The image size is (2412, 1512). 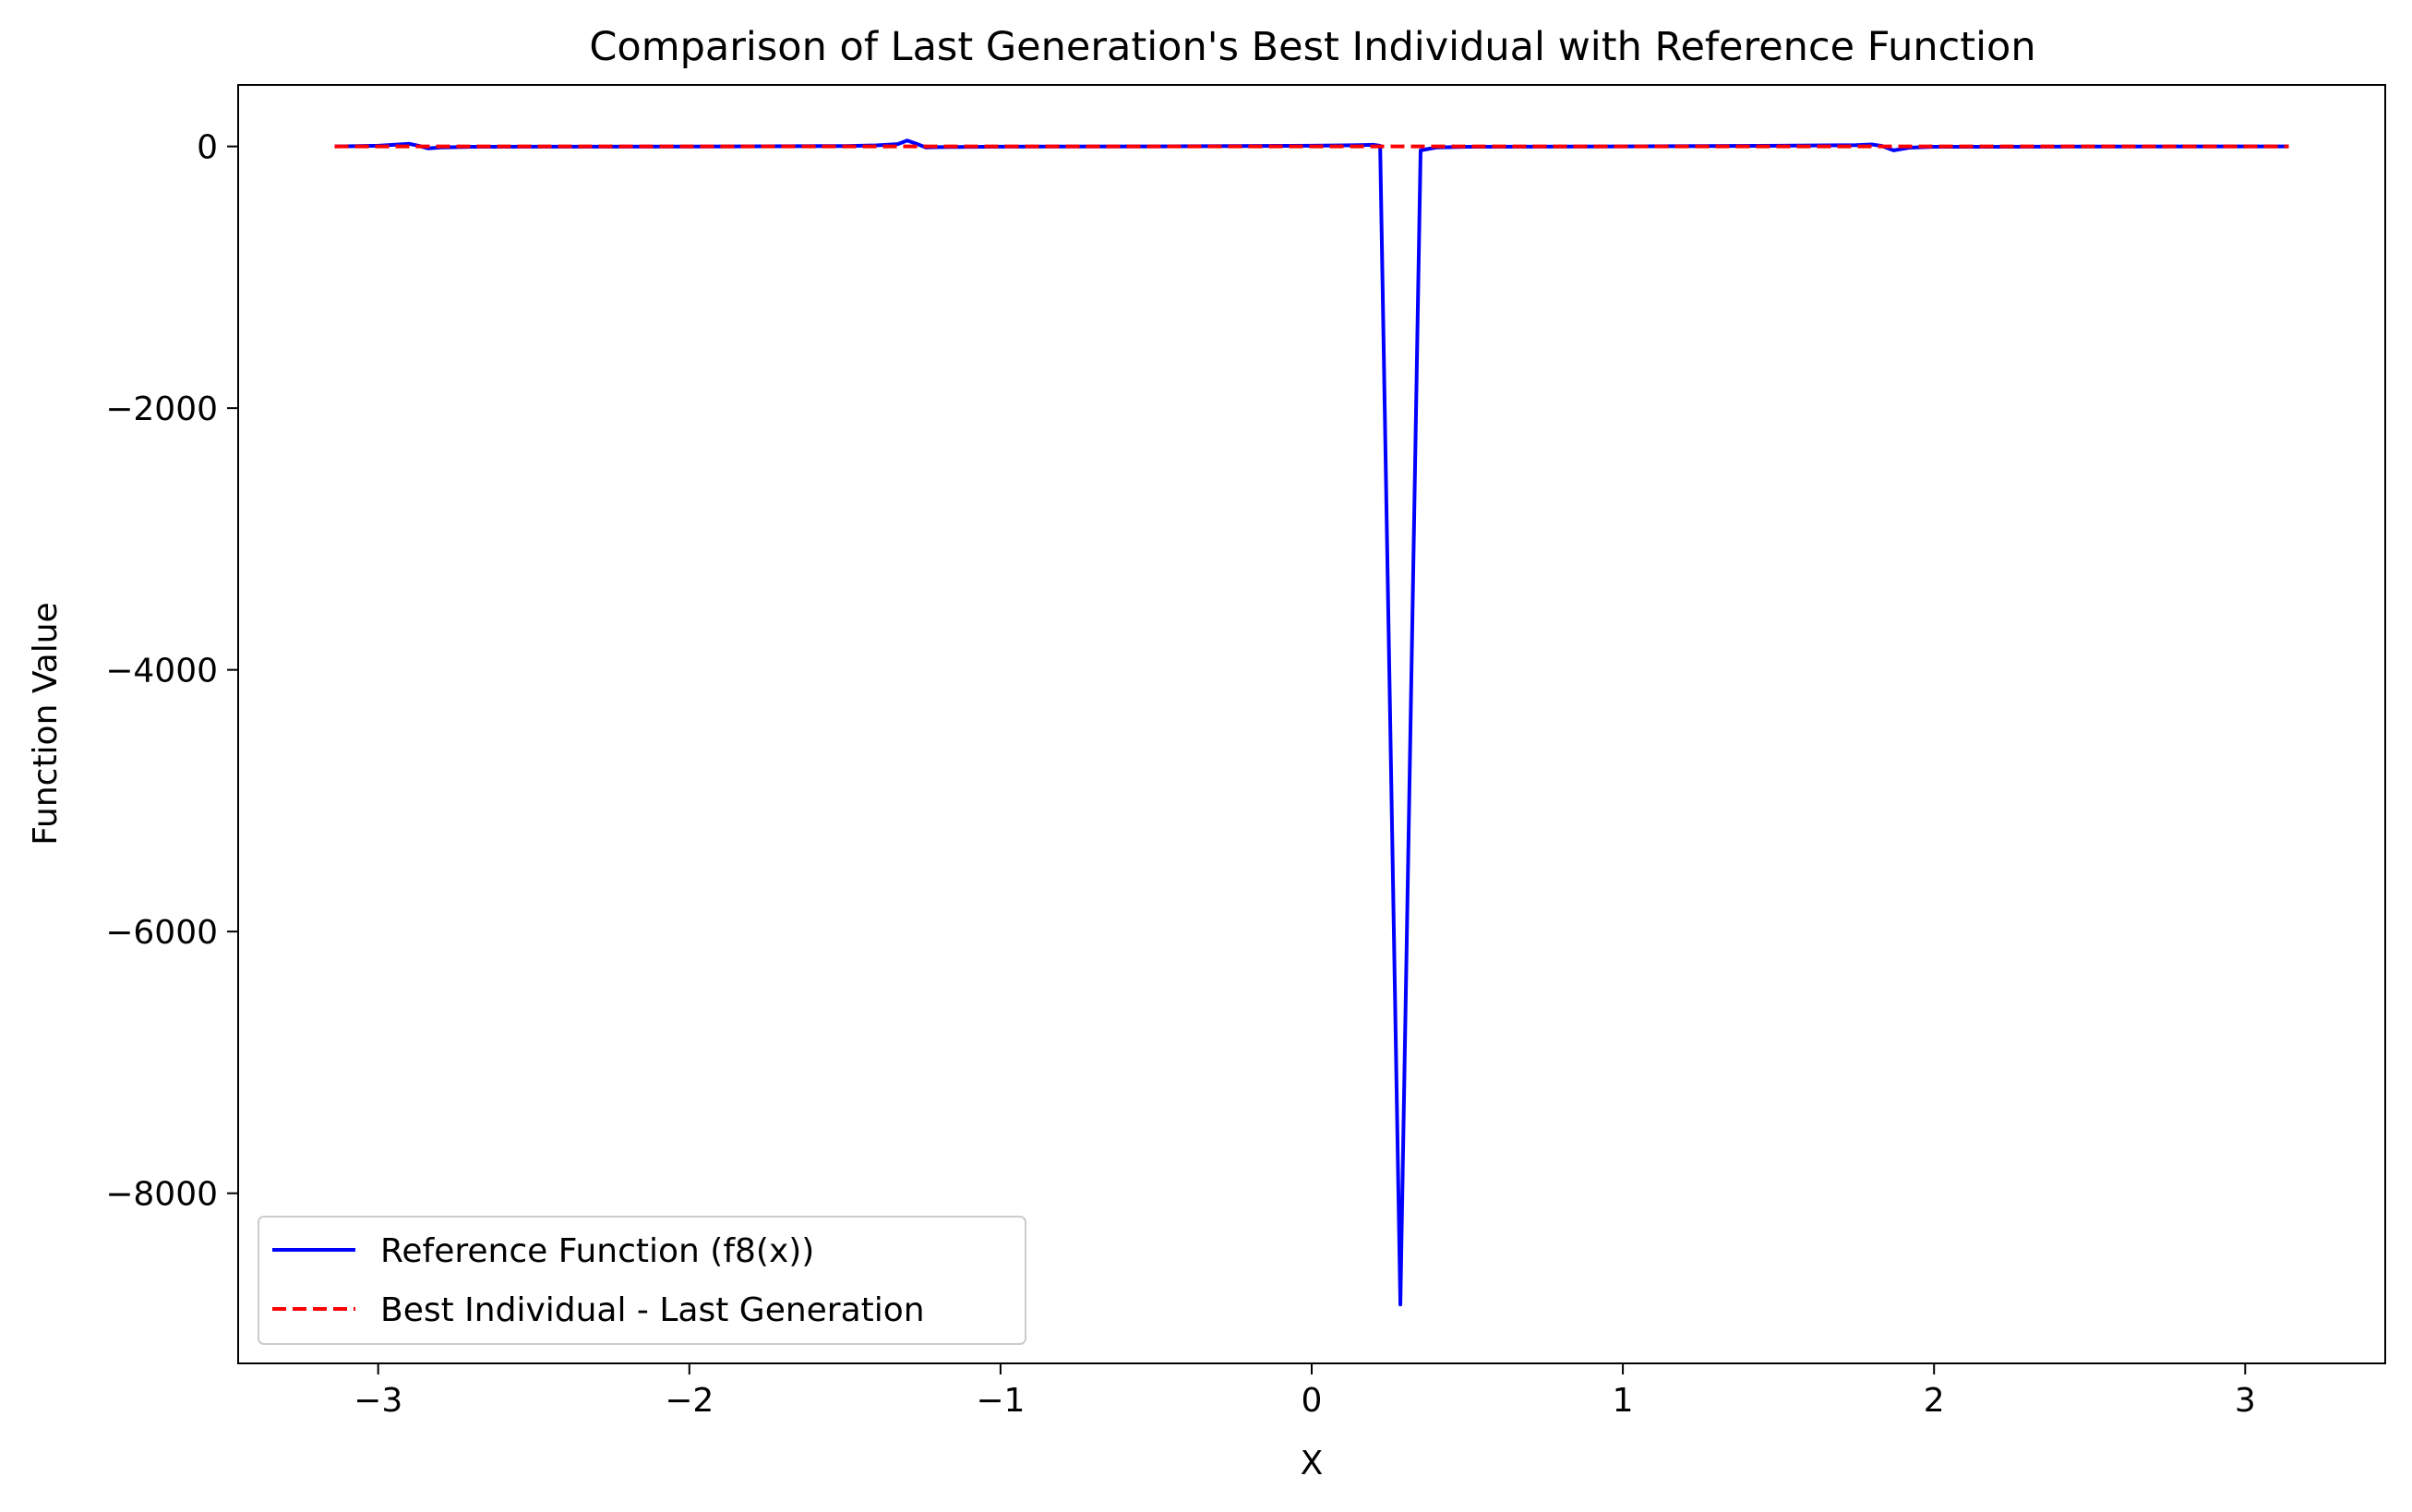 I want to click on x-tick-label: −2, so click(x=689, y=1401).